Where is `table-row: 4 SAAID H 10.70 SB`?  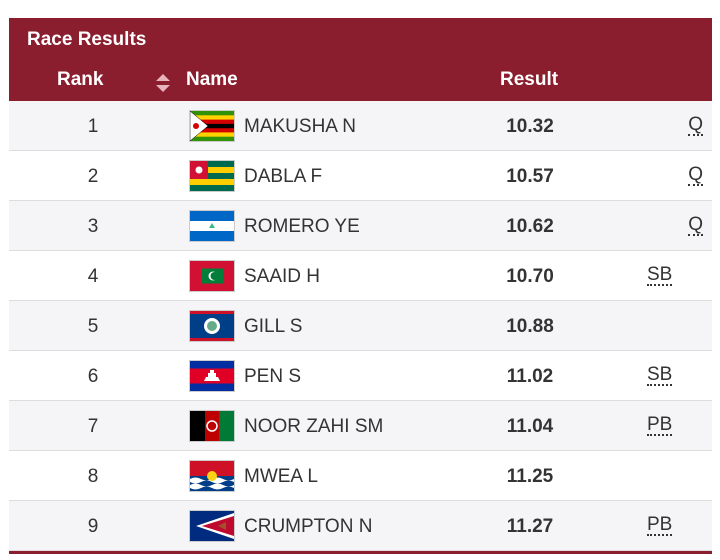 table-row: 4 SAAID H 10.70 SB is located at coordinates (360, 276).